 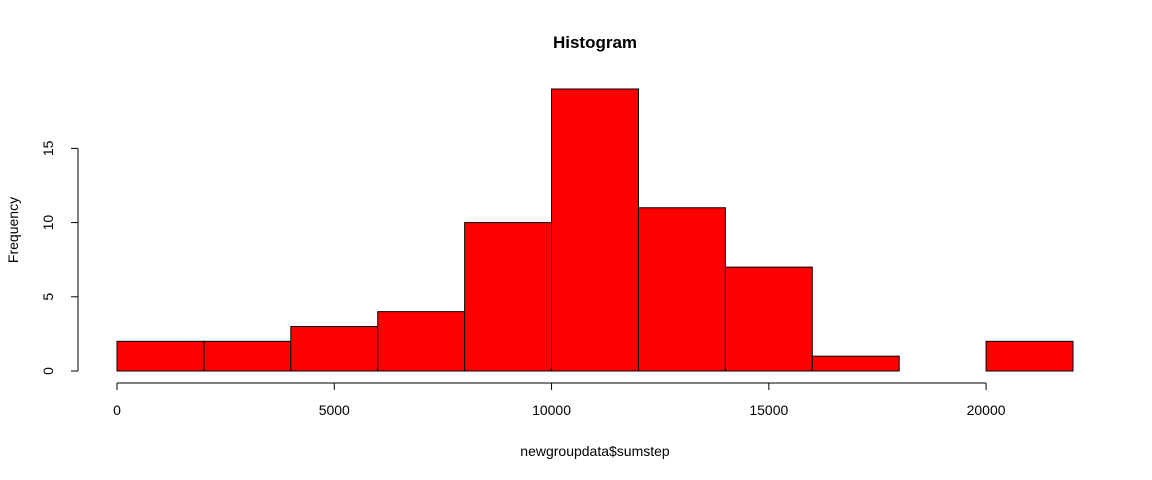 I want to click on chart-title: Histogram, so click(x=595, y=42).